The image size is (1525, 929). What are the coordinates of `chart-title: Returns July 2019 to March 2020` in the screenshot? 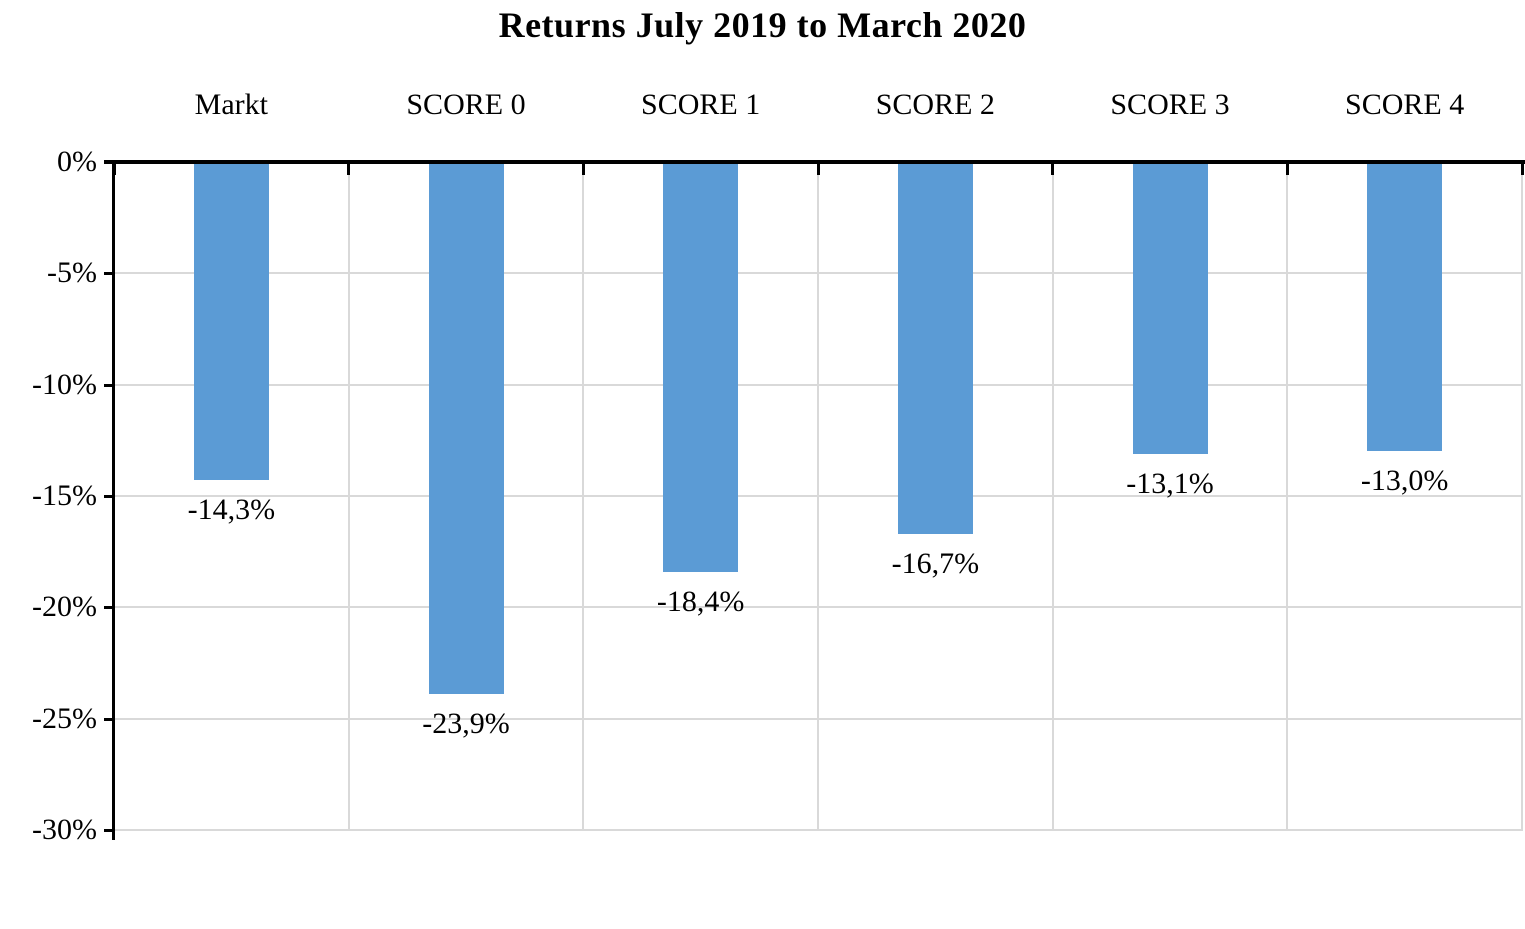 It's located at (762, 25).